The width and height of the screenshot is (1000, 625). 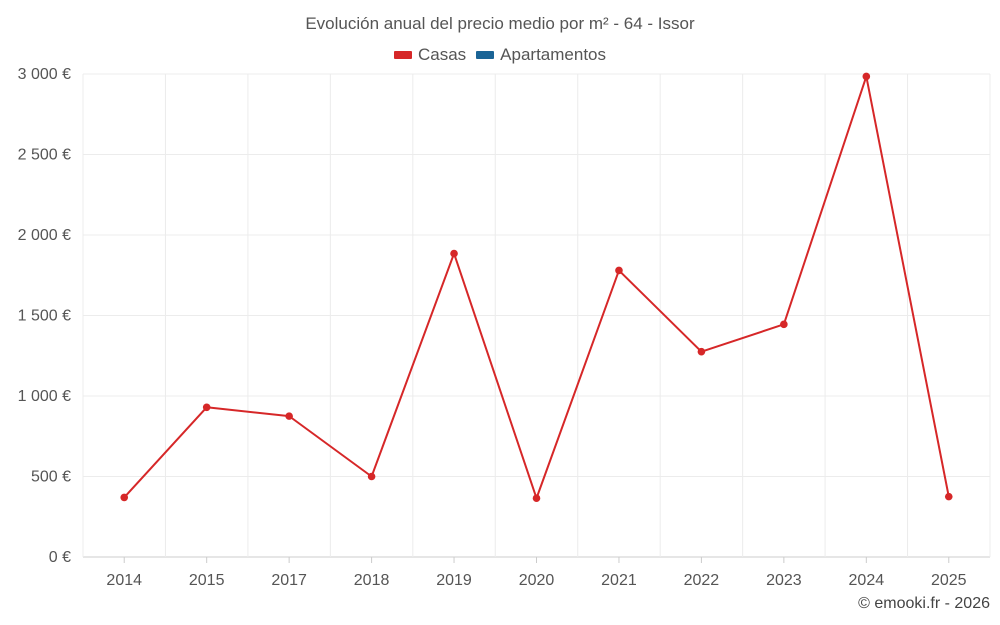 What do you see at coordinates (371, 476) in the screenshot?
I see `data-point-2018` at bounding box center [371, 476].